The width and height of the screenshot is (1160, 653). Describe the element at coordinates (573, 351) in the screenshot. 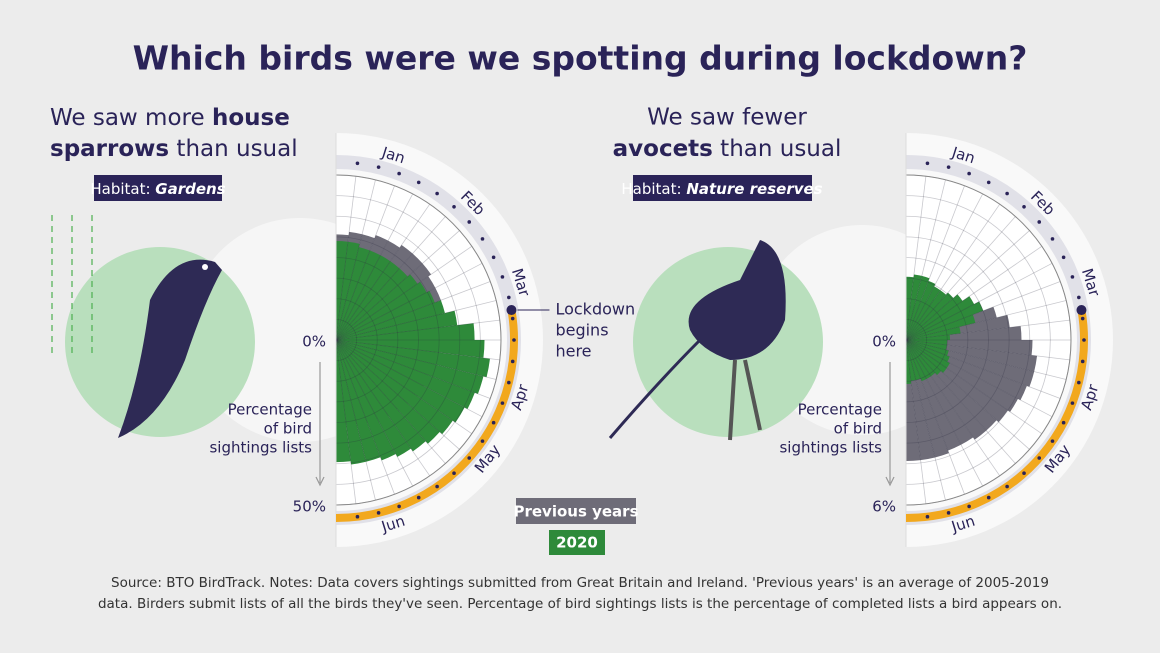

I see `annotation: here` at that location.